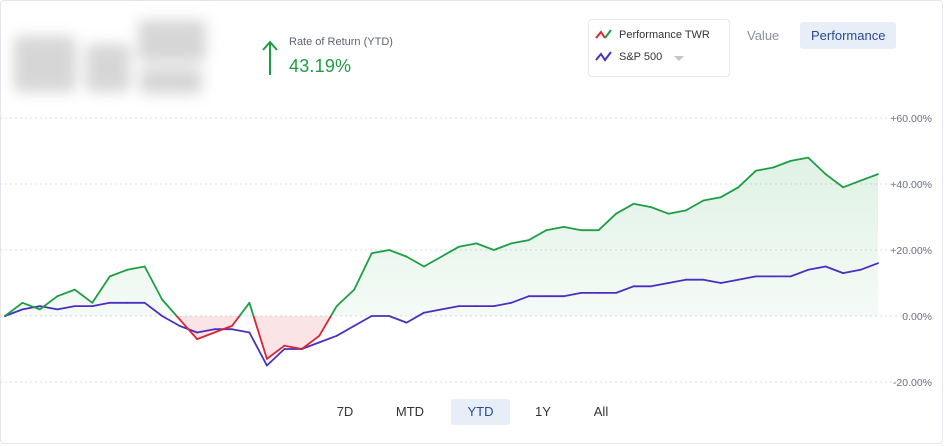 This screenshot has width=945, height=446. What do you see at coordinates (679, 58) in the screenshot?
I see `chevron-down-icon` at bounding box center [679, 58].